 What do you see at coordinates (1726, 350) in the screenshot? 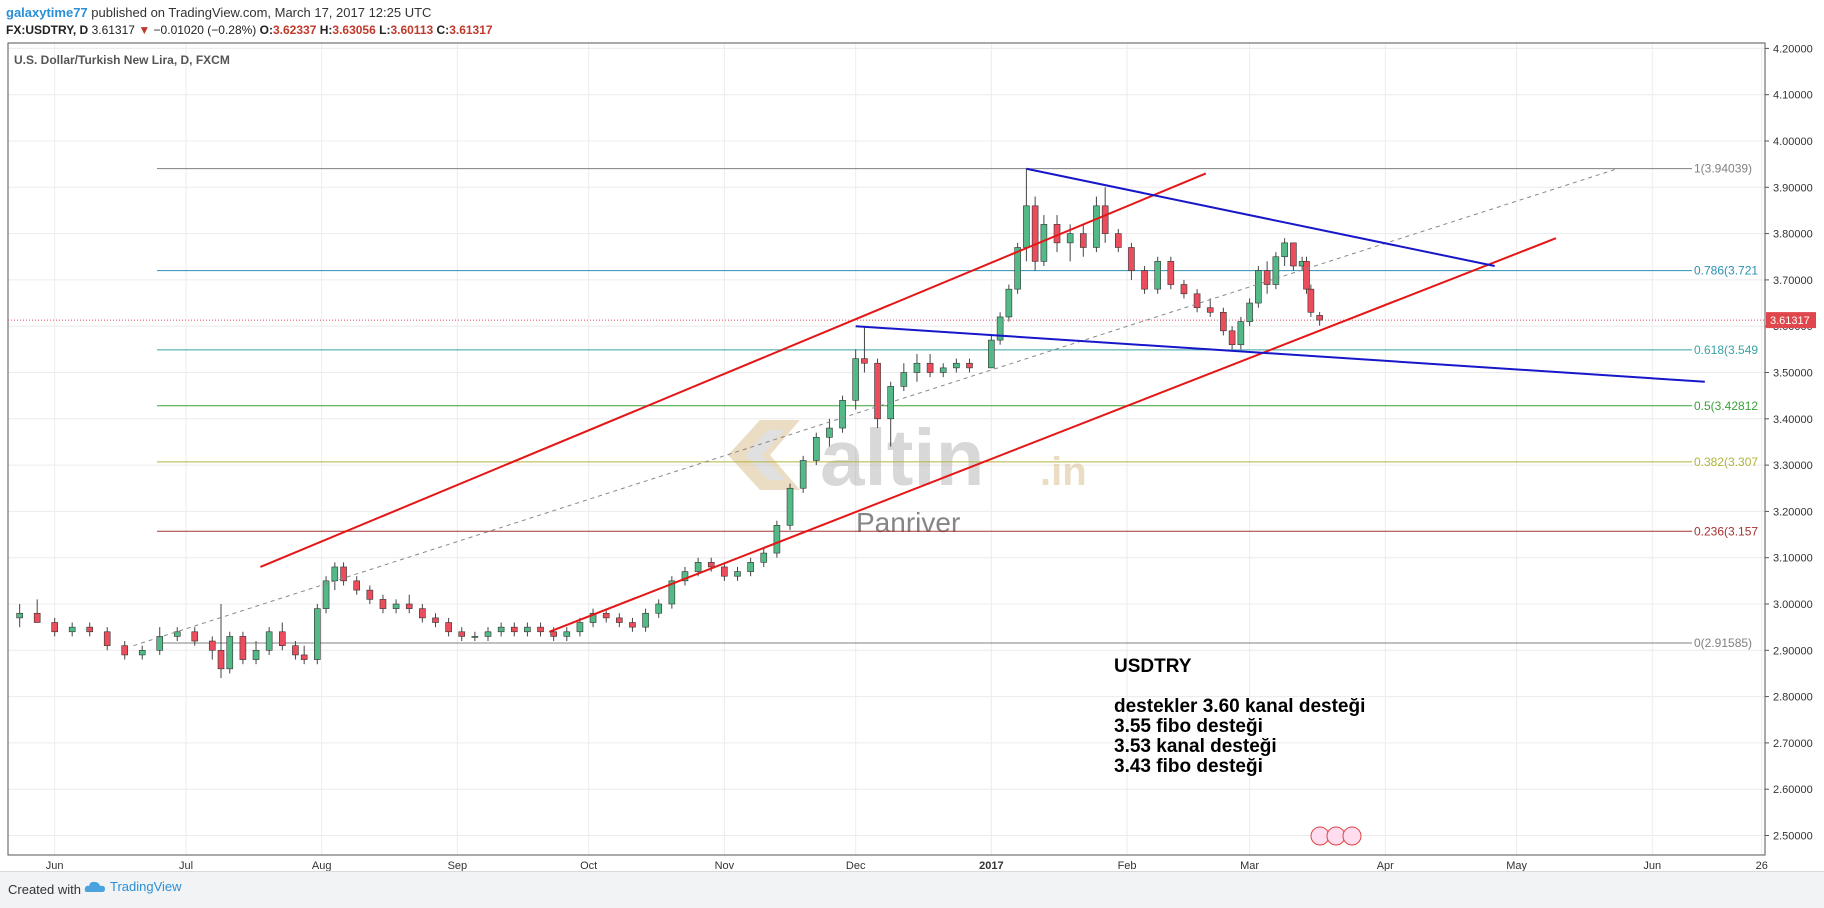
I see `fib-label: 0.618(3.549` at bounding box center [1726, 350].